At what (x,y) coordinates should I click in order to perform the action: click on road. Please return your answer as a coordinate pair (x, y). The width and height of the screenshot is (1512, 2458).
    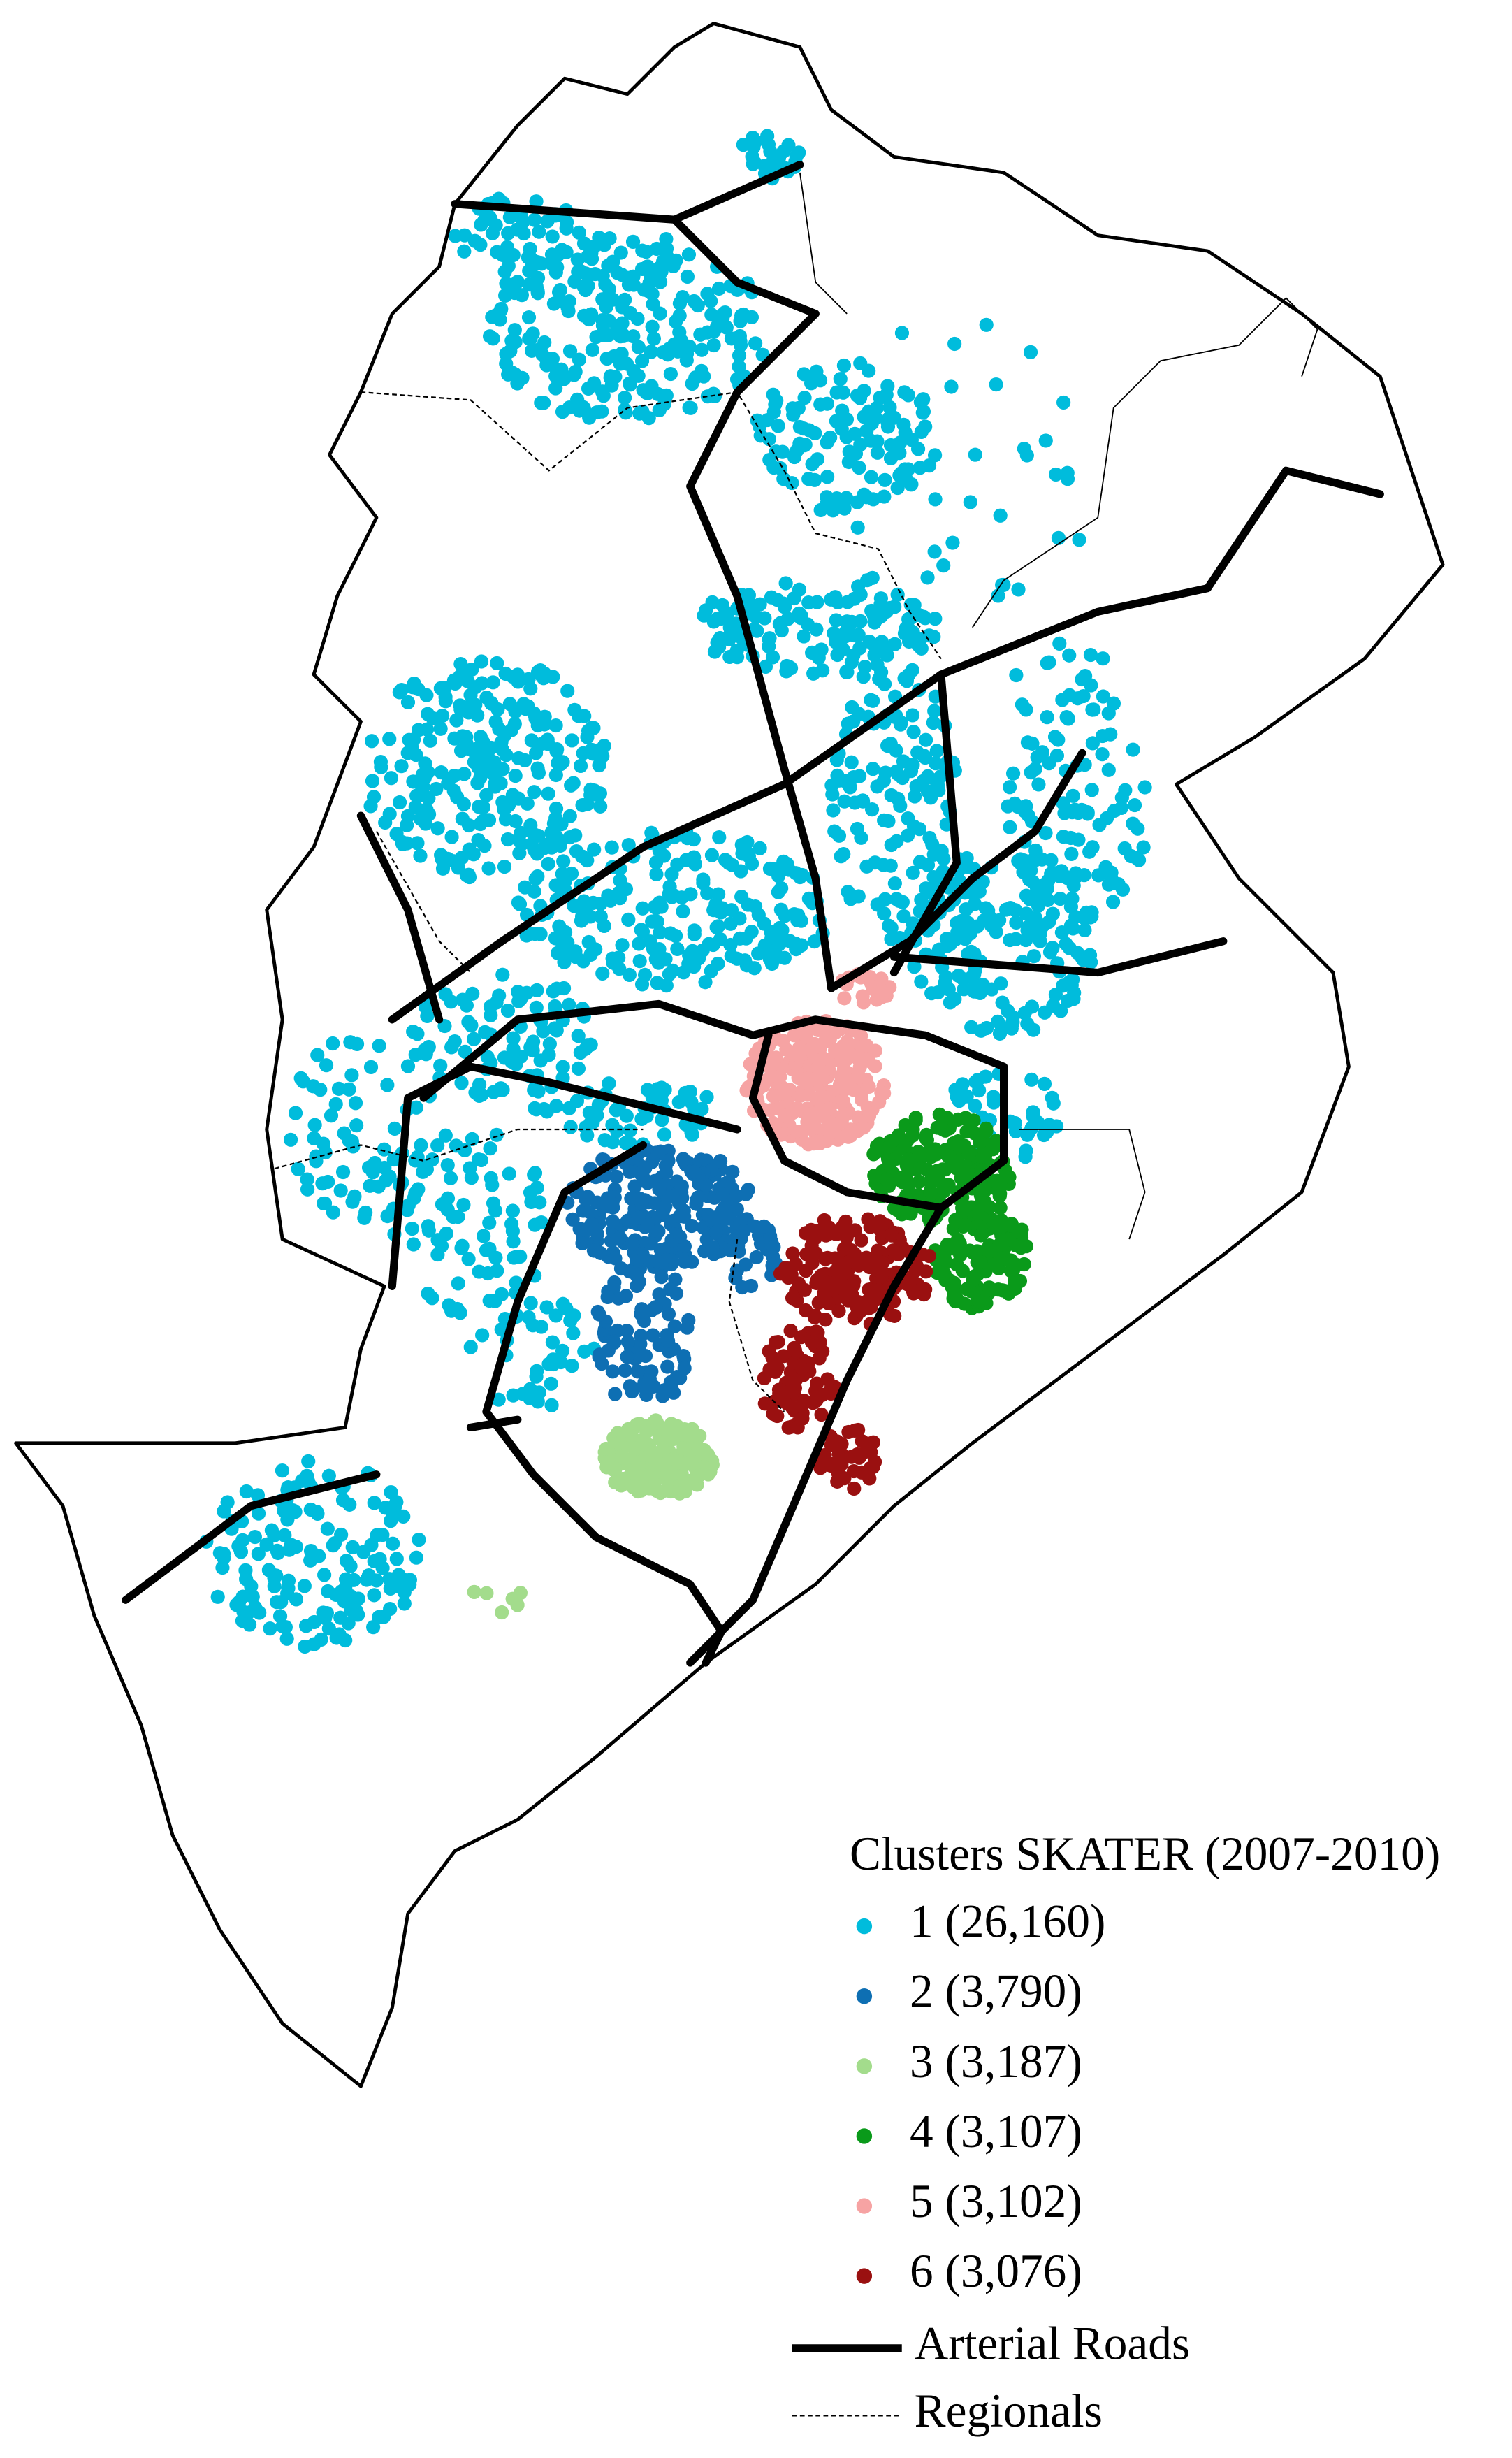
    Looking at the image, I should click on (713, 1105).